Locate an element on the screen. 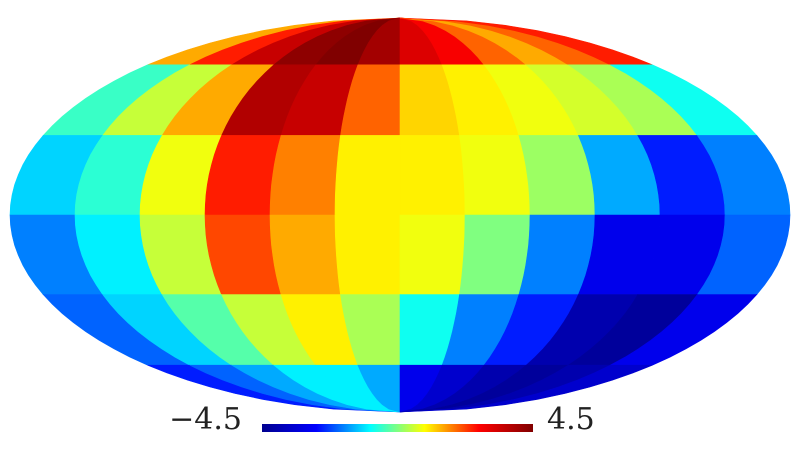 Image resolution: width=800 pixels, height=450 pixels. colorbar is located at coordinates (397, 428).